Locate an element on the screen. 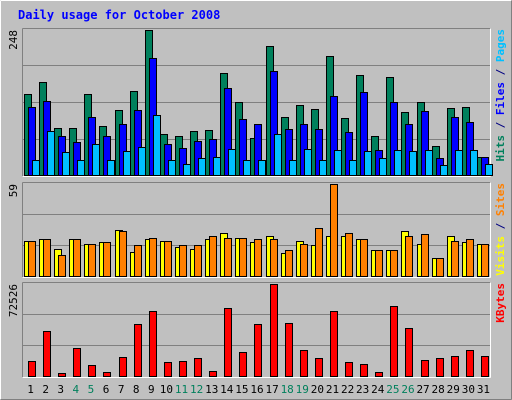 This screenshot has height=400, width=512. x-tick-label: 8 is located at coordinates (136, 389).